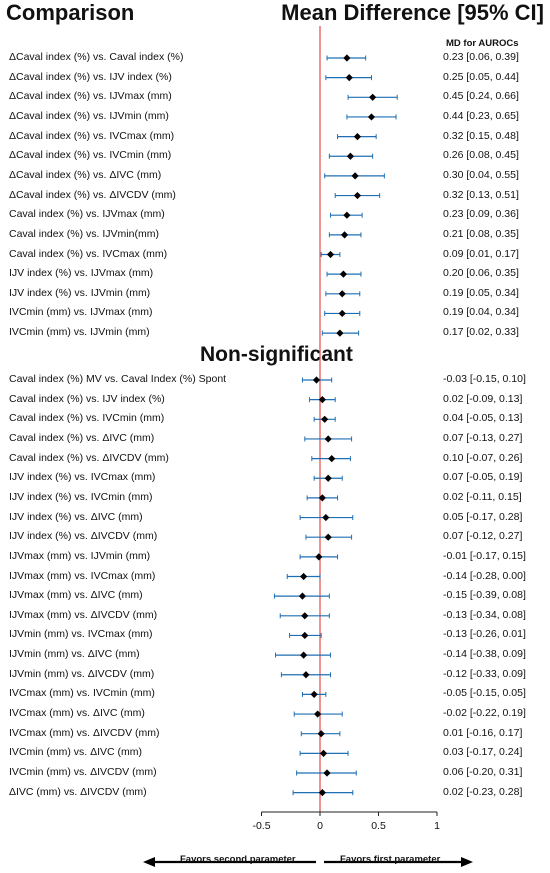  Describe the element at coordinates (77, 713) in the screenshot. I see `row-label: IVCmax (mm) vs. ΔIVC (mm)` at that location.